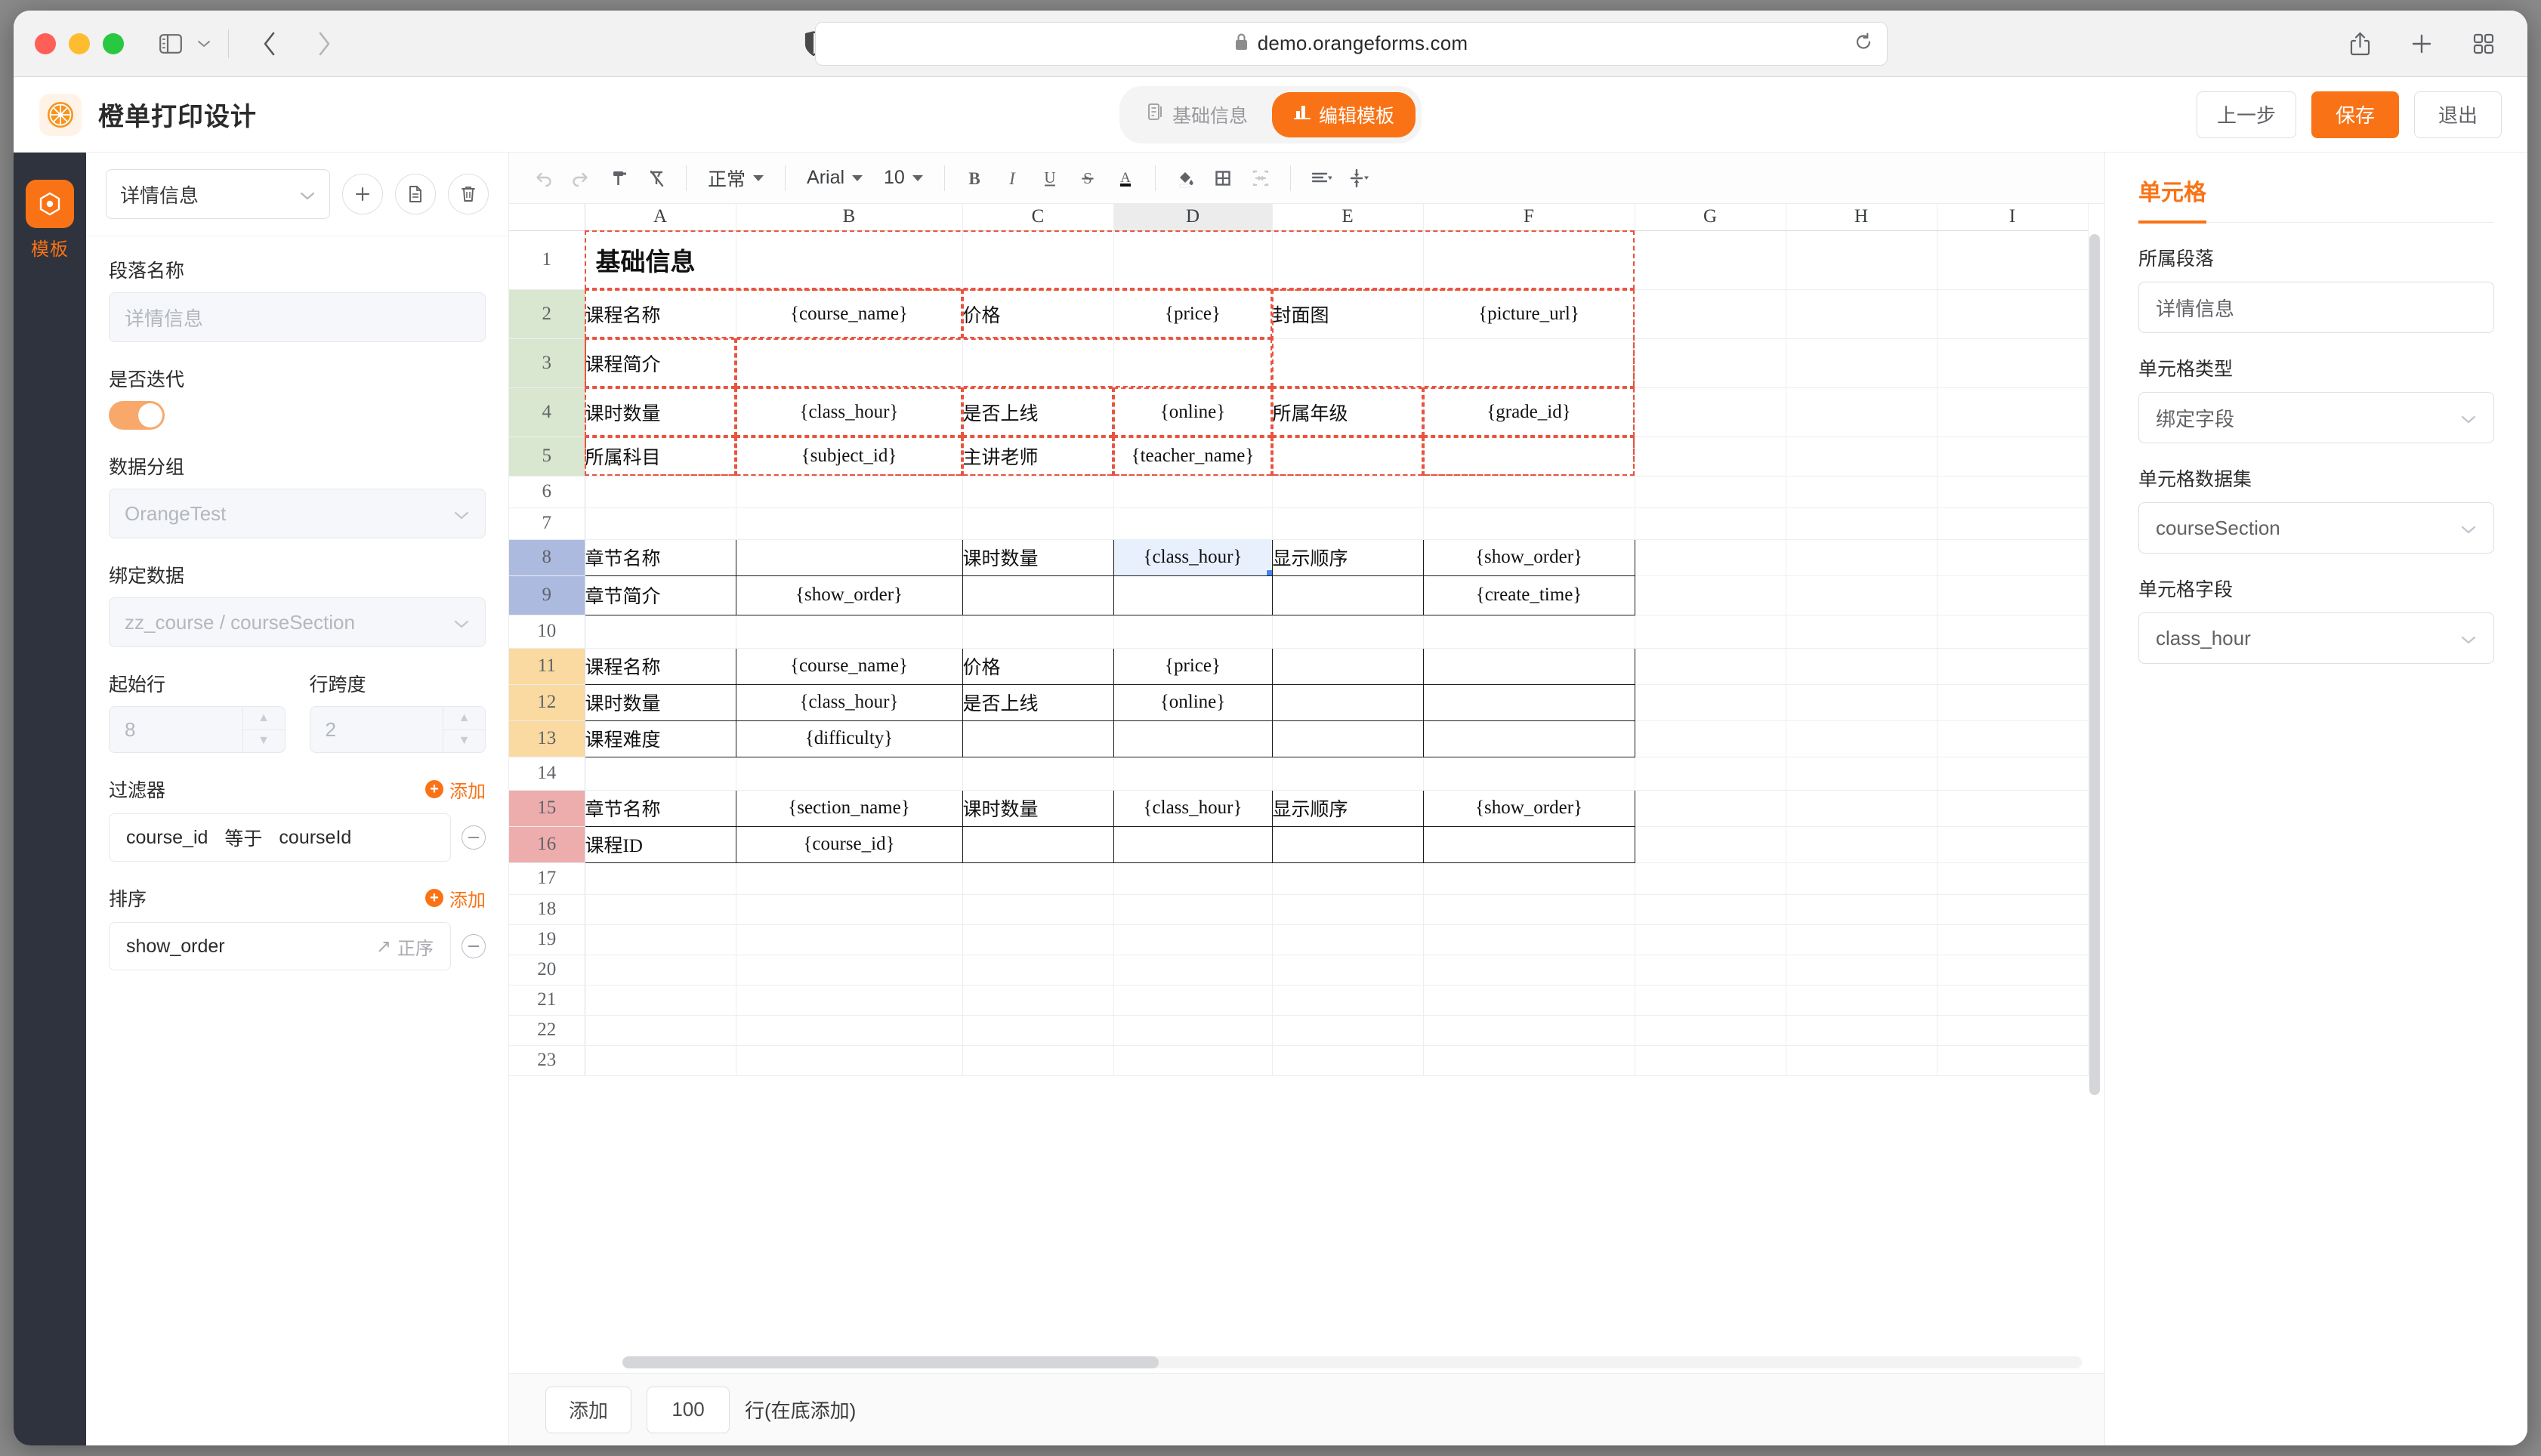  I want to click on sheet-cell-C2: 价格, so click(1038, 314).